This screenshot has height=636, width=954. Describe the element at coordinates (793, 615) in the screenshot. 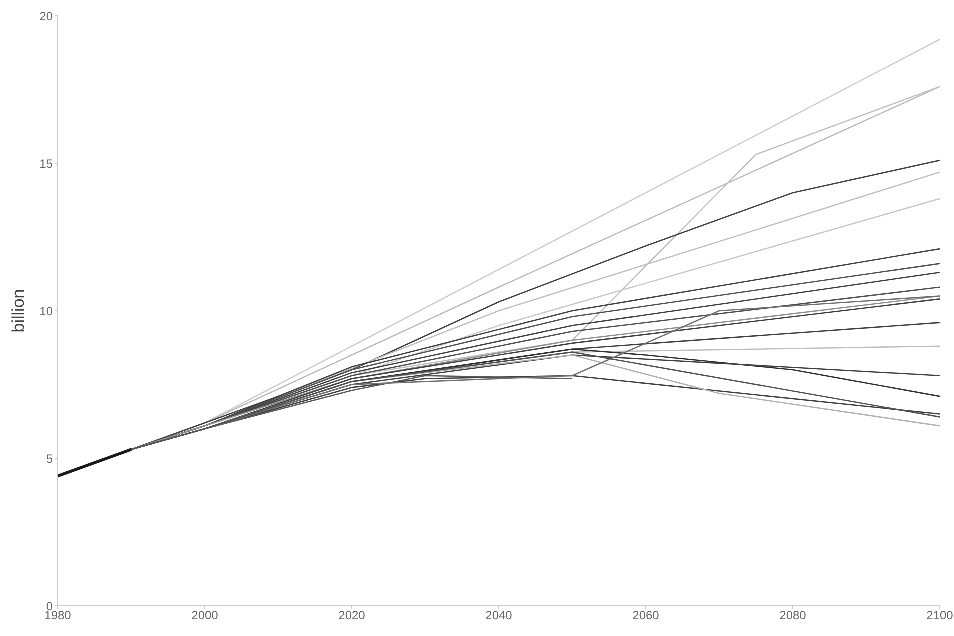

I see `x-tick-label: 2080` at that location.